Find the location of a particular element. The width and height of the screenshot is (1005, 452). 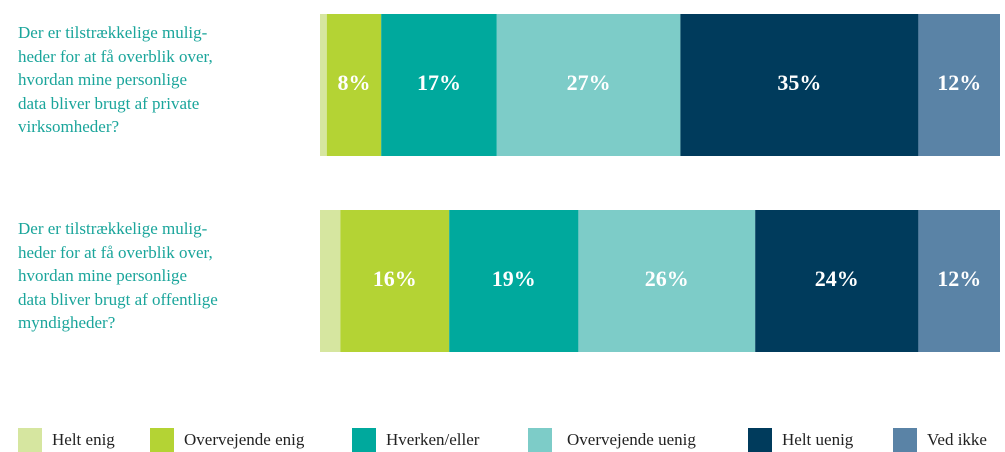

legend-label: Helt enig is located at coordinates (83, 439).